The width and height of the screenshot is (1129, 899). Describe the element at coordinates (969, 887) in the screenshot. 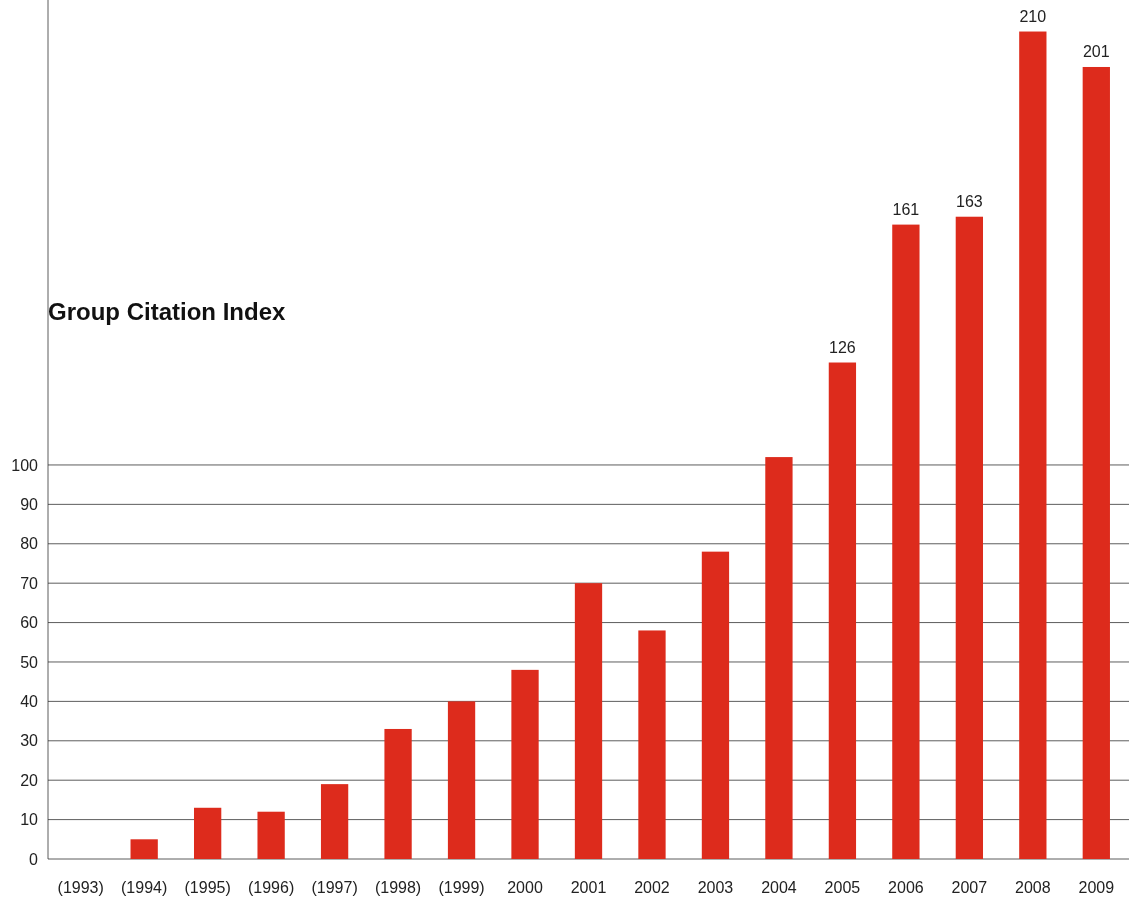

I see `x-tick-label: 2007` at that location.